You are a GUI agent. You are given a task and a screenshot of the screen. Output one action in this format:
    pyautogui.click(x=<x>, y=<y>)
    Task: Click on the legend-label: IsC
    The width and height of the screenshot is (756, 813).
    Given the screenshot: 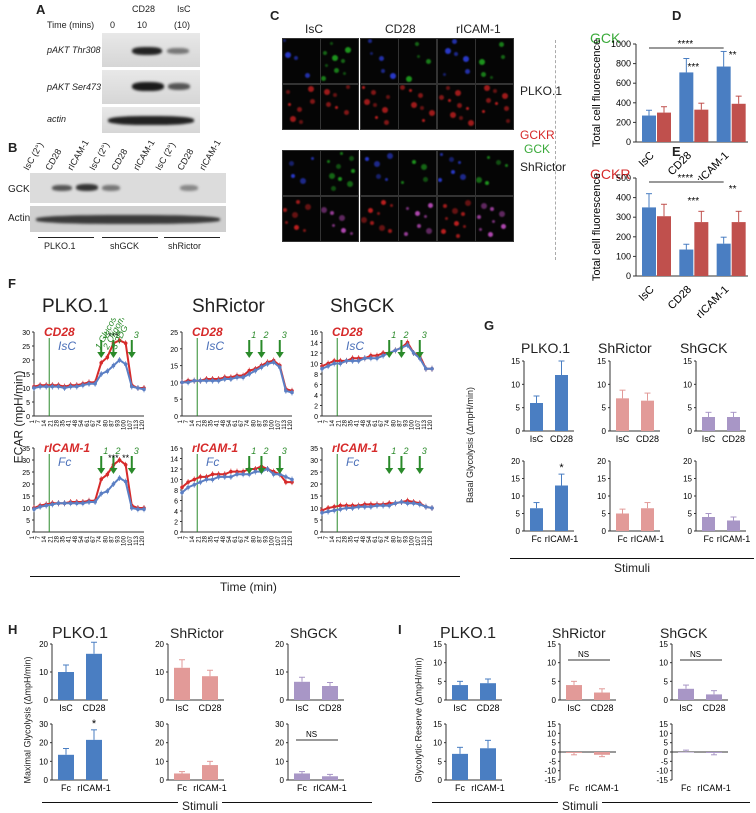 What is the action you would take?
    pyautogui.click(x=355, y=346)
    